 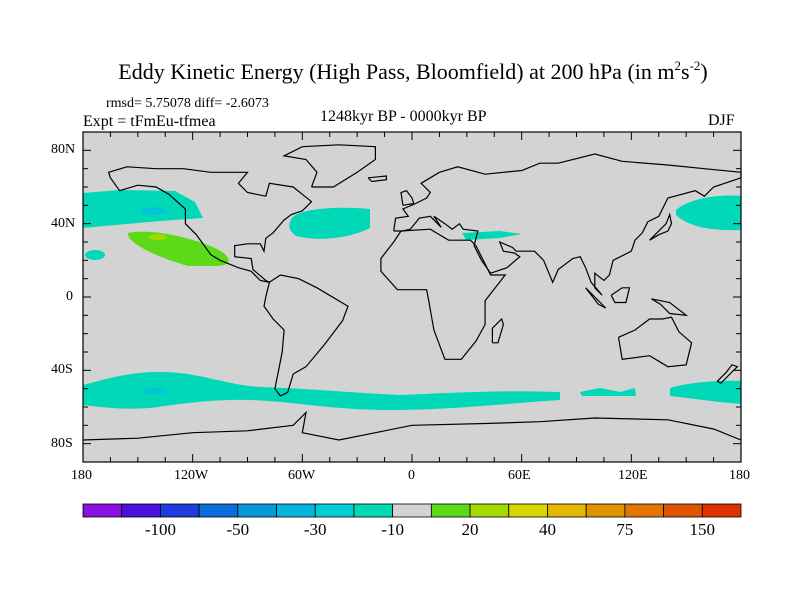 What do you see at coordinates (238, 529) in the screenshot?
I see `colorbar-label: -50` at bounding box center [238, 529].